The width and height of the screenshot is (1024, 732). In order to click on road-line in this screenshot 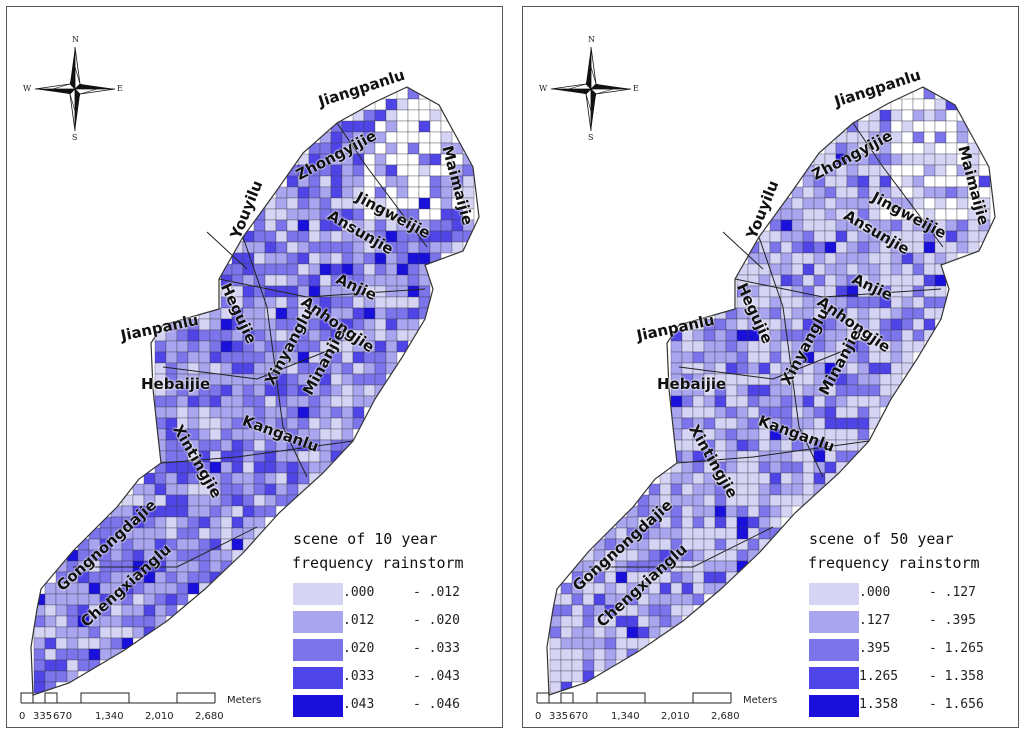, I will do `click(382, 185)`.